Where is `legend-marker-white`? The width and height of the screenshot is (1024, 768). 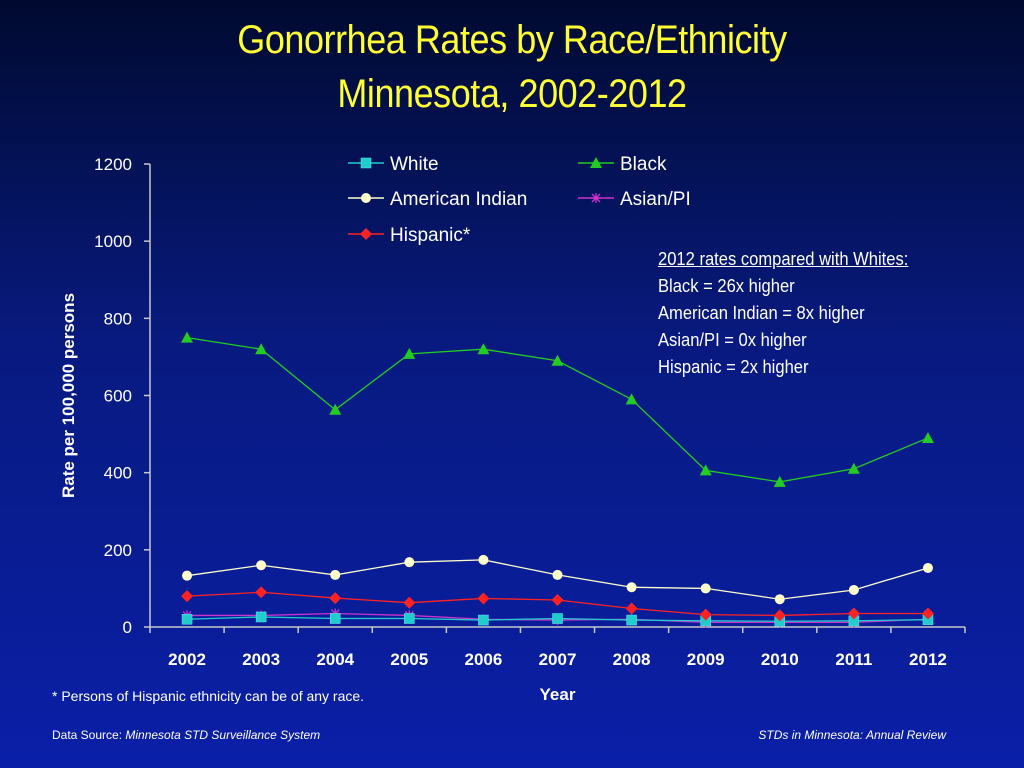 legend-marker-white is located at coordinates (366, 163).